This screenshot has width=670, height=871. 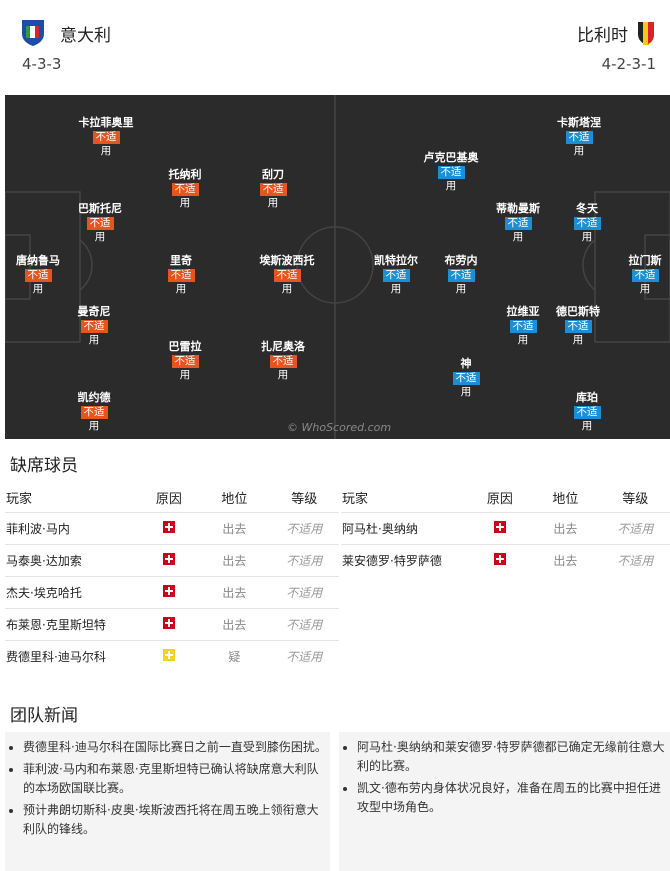 I want to click on player: 库珀 不适用, so click(x=587, y=412).